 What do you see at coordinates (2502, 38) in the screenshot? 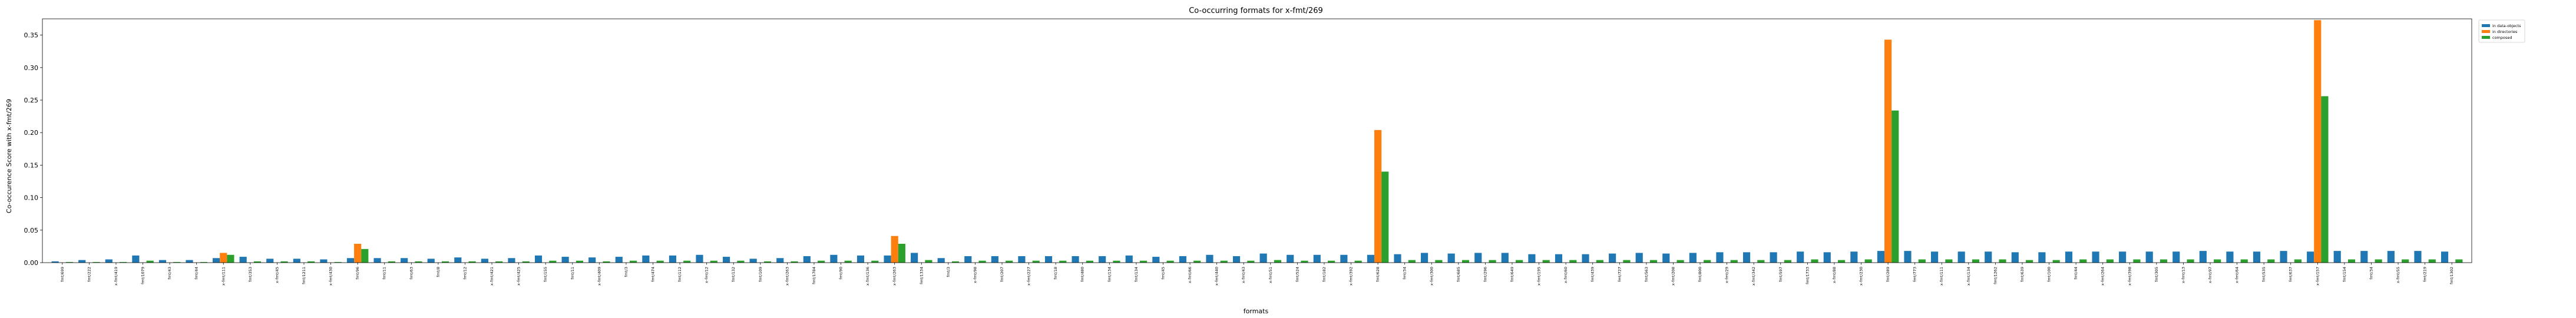
I see `legend-label: composed` at bounding box center [2502, 38].